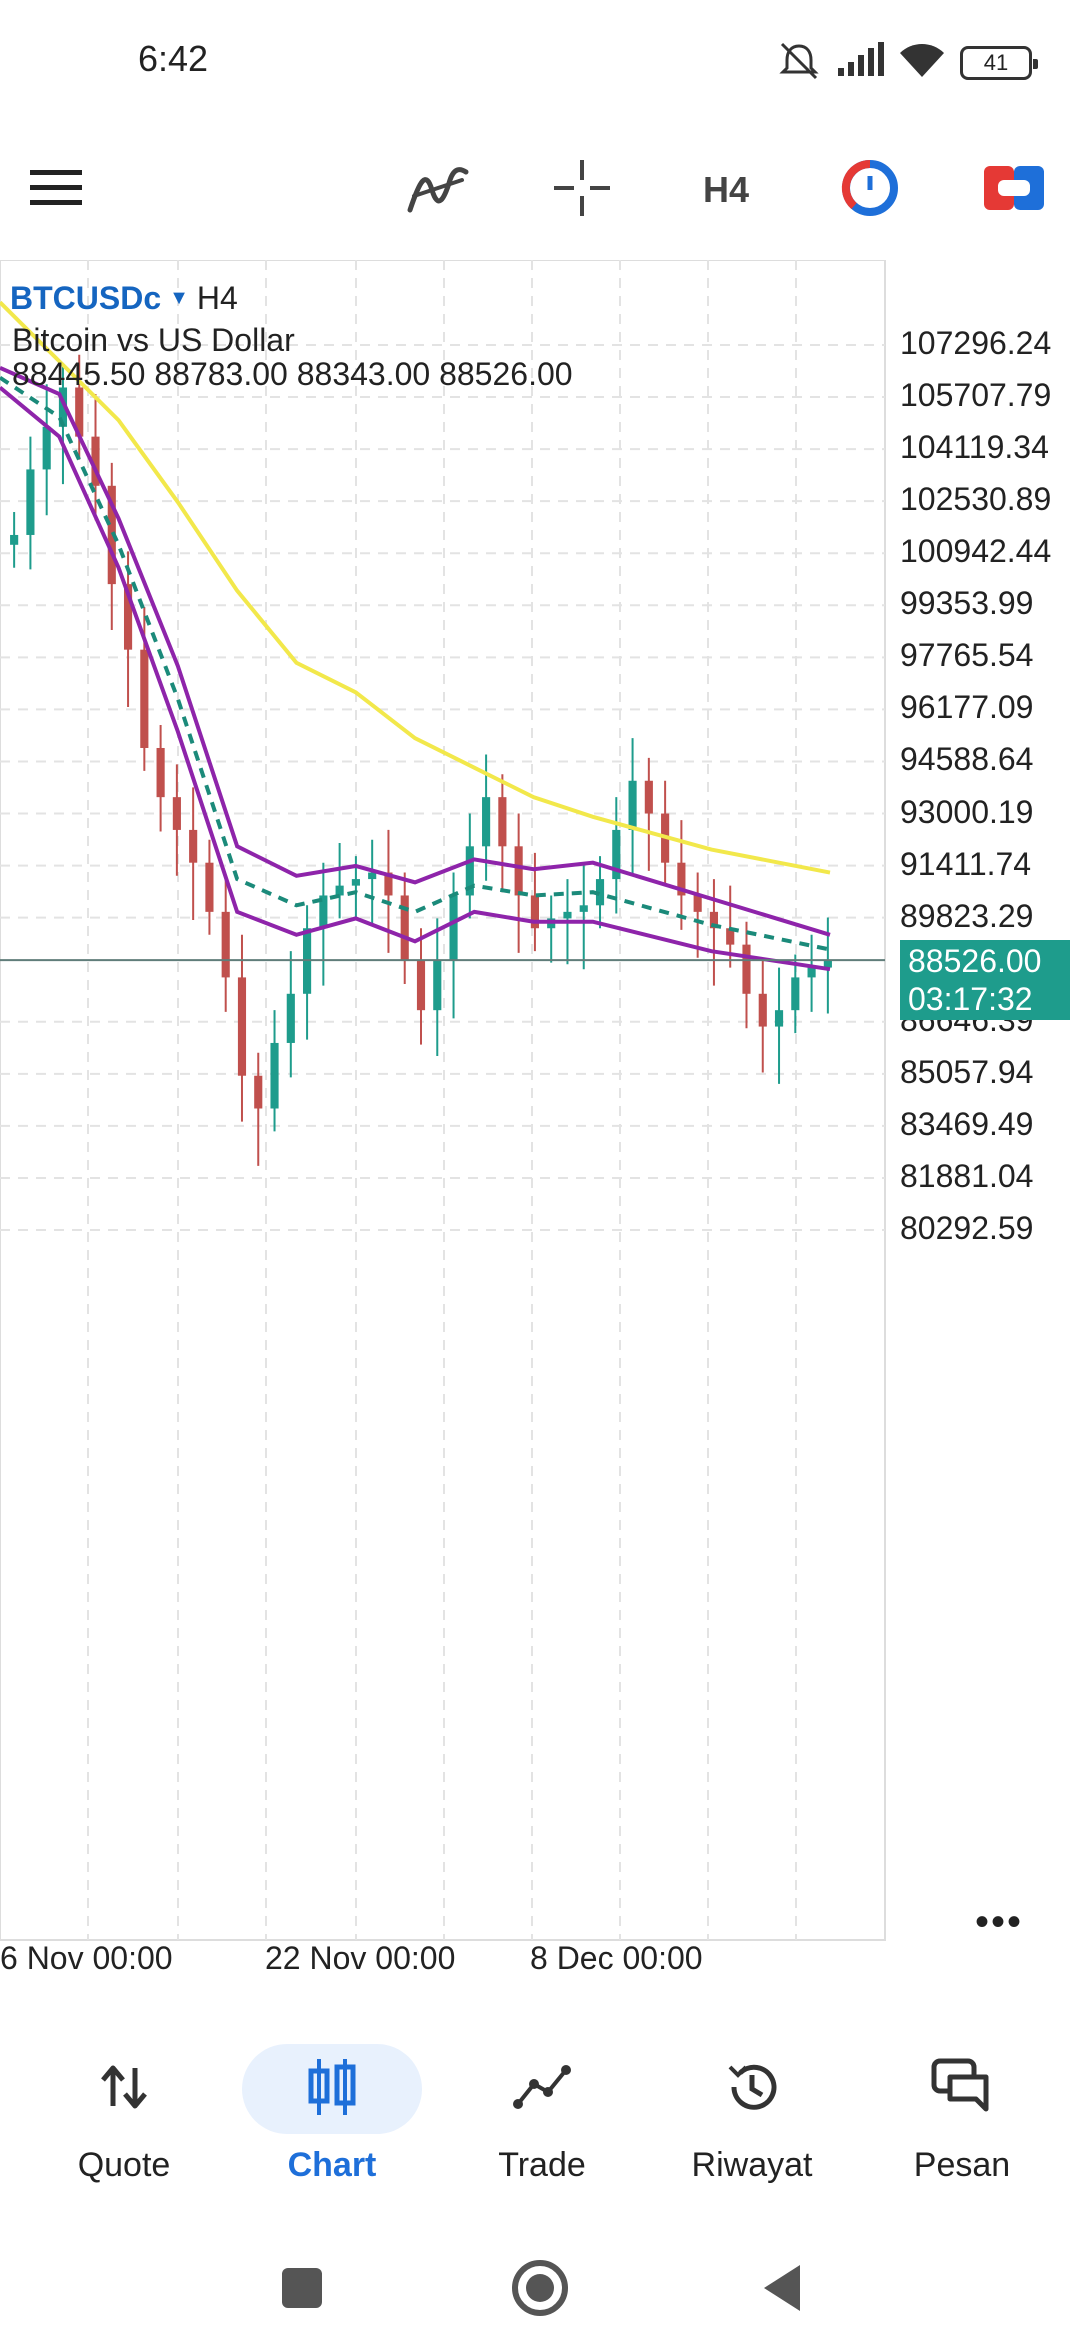 Image resolution: width=1080 pixels, height=2340 pixels. What do you see at coordinates (976, 551) in the screenshot?
I see `price-tick-label: 100942.44` at bounding box center [976, 551].